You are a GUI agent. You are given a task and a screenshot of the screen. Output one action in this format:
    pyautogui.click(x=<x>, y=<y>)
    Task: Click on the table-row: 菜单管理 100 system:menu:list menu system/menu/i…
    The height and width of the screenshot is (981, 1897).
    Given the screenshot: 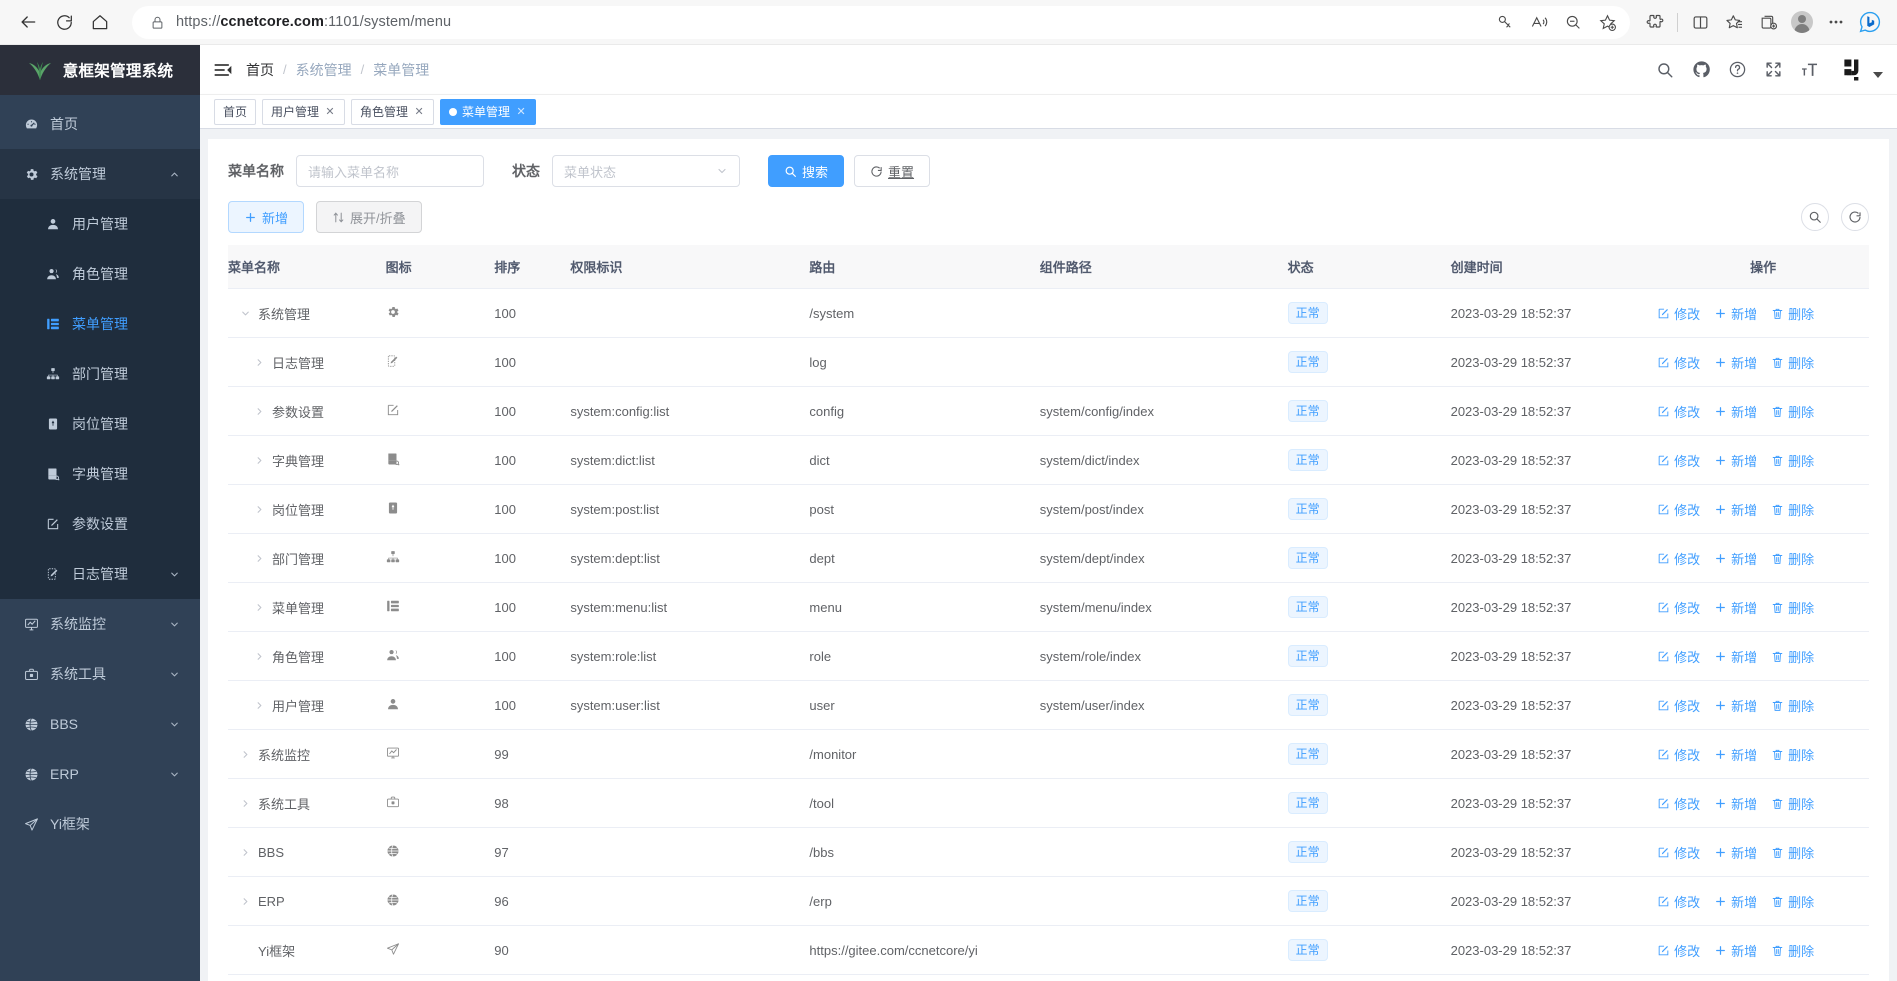 What is the action you would take?
    pyautogui.click(x=1049, y=607)
    